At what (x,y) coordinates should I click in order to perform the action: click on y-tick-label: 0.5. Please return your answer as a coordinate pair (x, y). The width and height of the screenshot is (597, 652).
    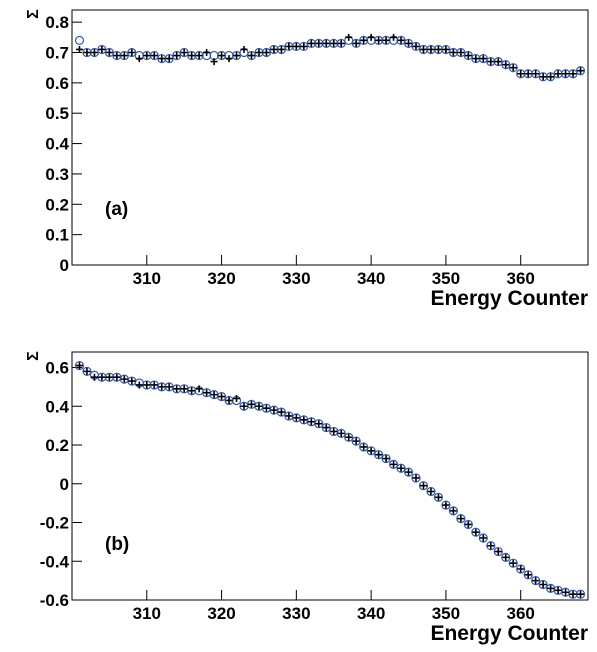
    Looking at the image, I should click on (57, 113).